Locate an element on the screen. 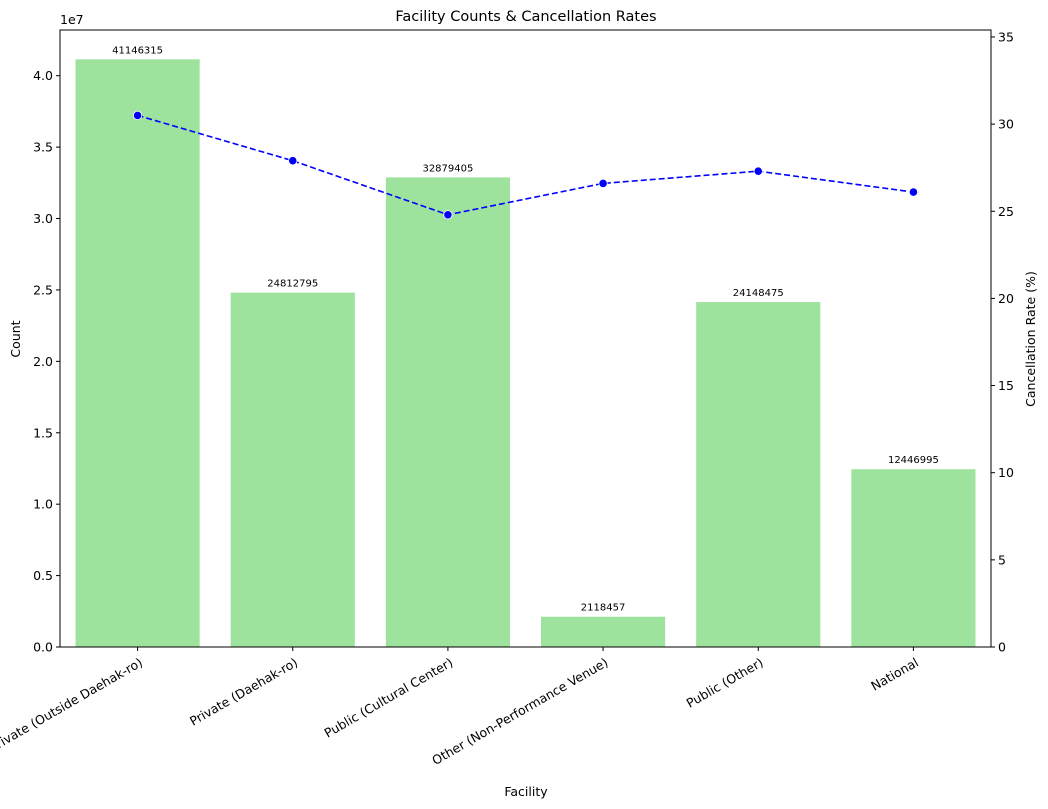  y2-tick-label-7: 35 is located at coordinates (1006, 36).